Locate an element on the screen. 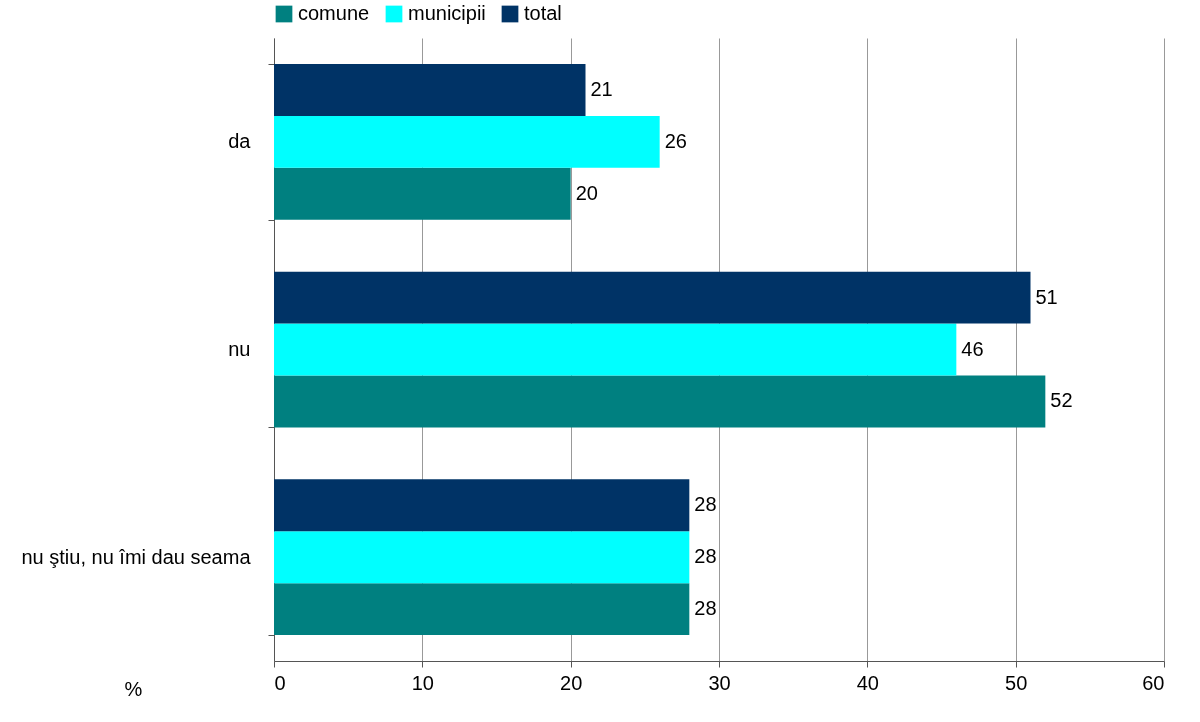 The image size is (1200, 722). x-tick-label: 0 is located at coordinates (280, 682).